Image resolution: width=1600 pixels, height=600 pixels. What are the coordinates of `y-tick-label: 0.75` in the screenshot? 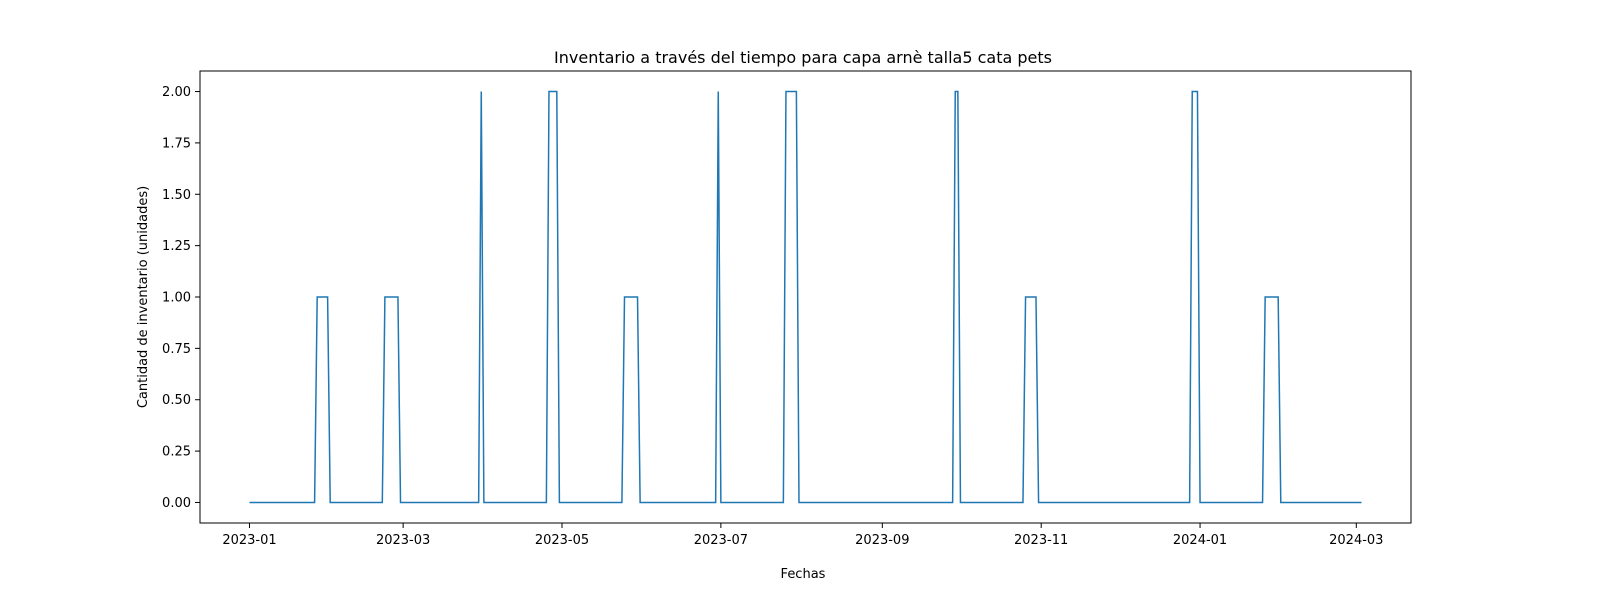 It's located at (176, 349).